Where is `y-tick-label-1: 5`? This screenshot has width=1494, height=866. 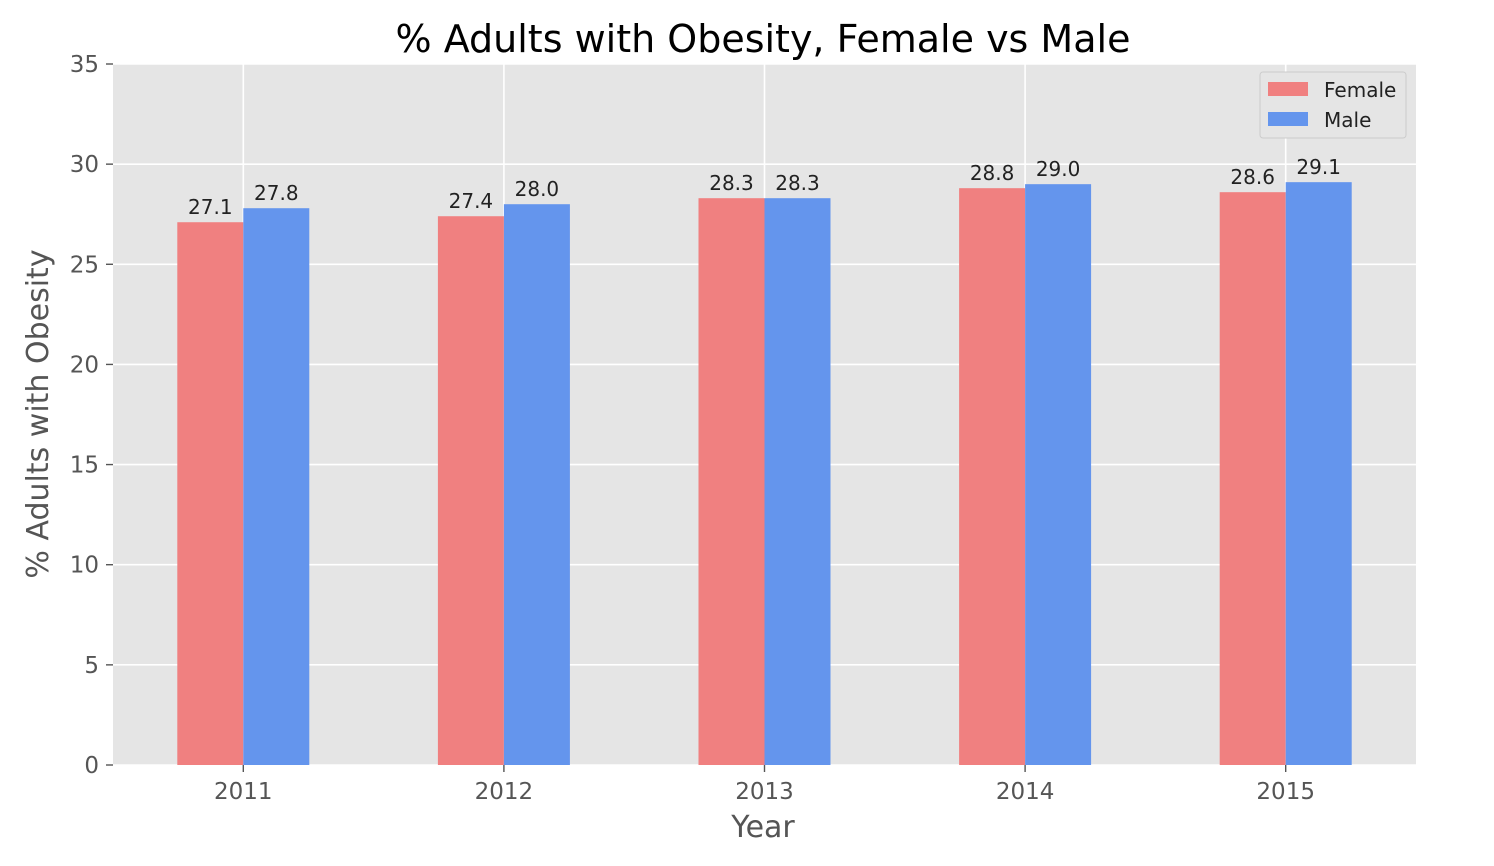
y-tick-label-1: 5 is located at coordinates (91, 666).